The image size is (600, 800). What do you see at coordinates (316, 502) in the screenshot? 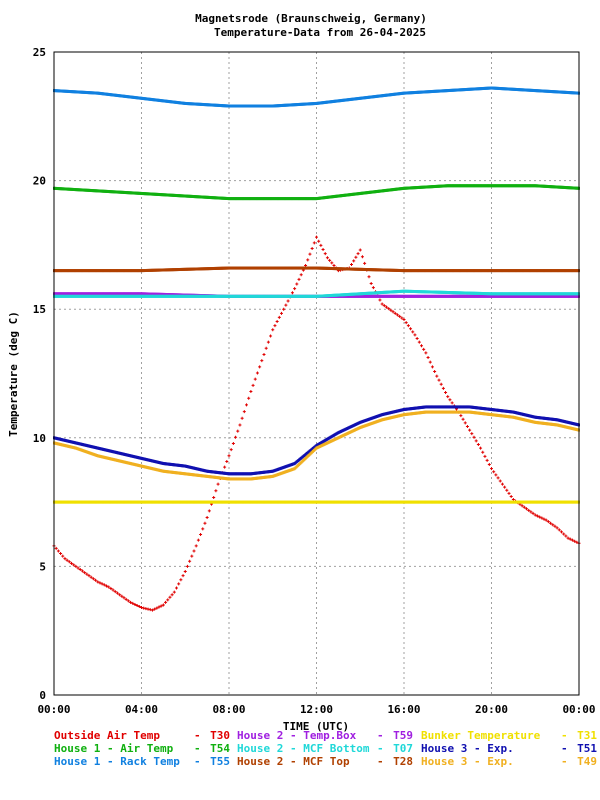
I see `series-t31` at bounding box center [316, 502].